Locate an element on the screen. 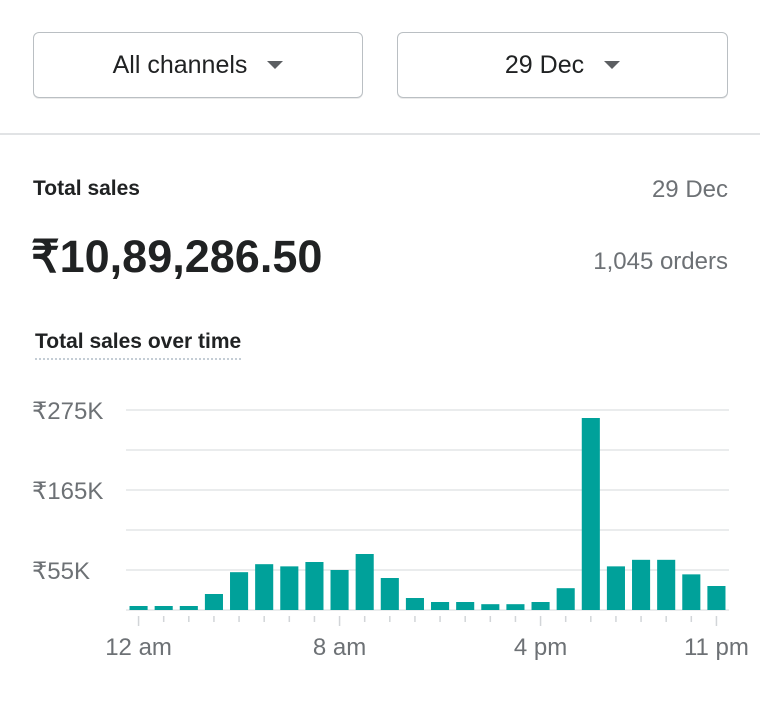 This screenshot has height=714, width=760. bar-3-am is located at coordinates (213, 602).